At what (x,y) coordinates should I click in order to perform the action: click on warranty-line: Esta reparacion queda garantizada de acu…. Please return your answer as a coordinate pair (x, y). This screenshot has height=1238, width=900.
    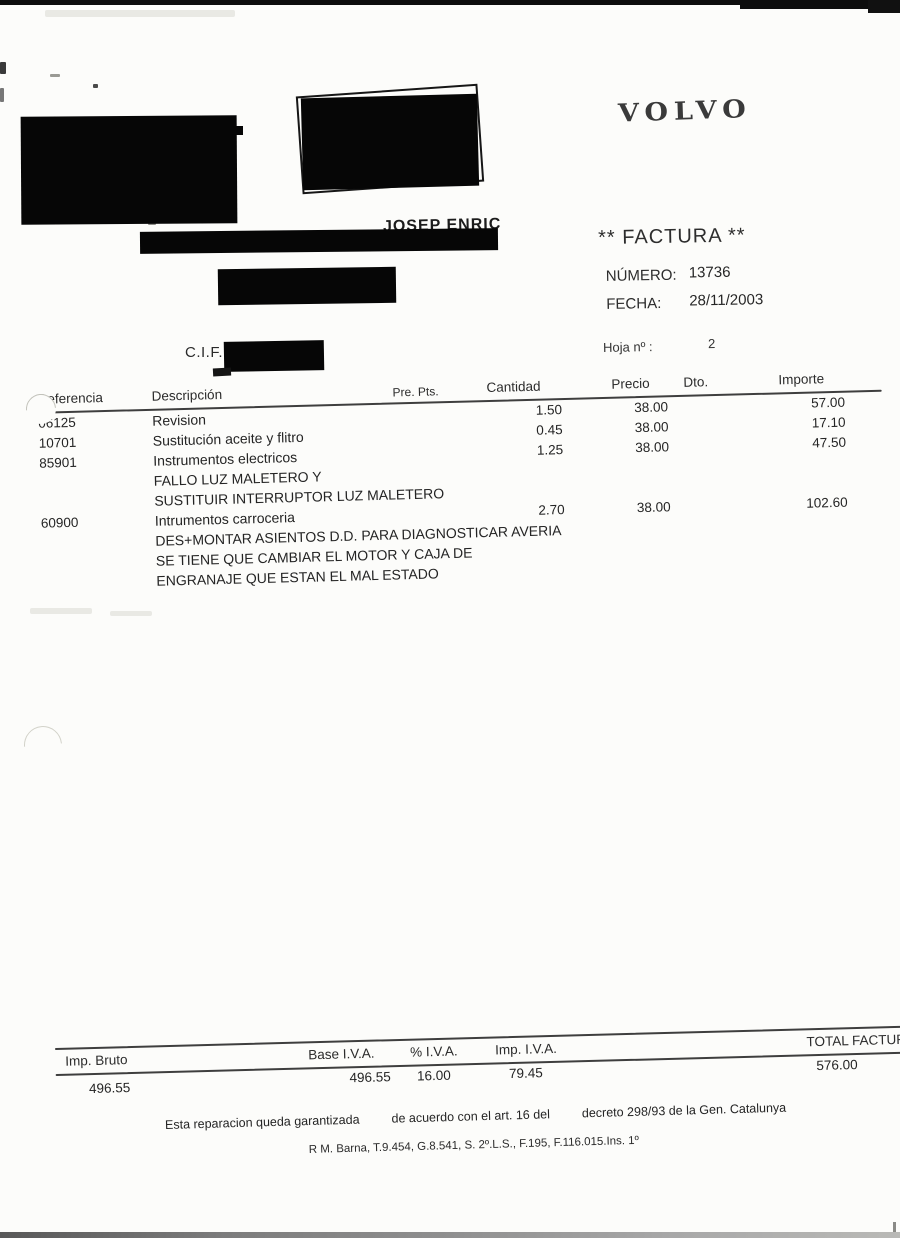
    Looking at the image, I should click on (476, 1116).